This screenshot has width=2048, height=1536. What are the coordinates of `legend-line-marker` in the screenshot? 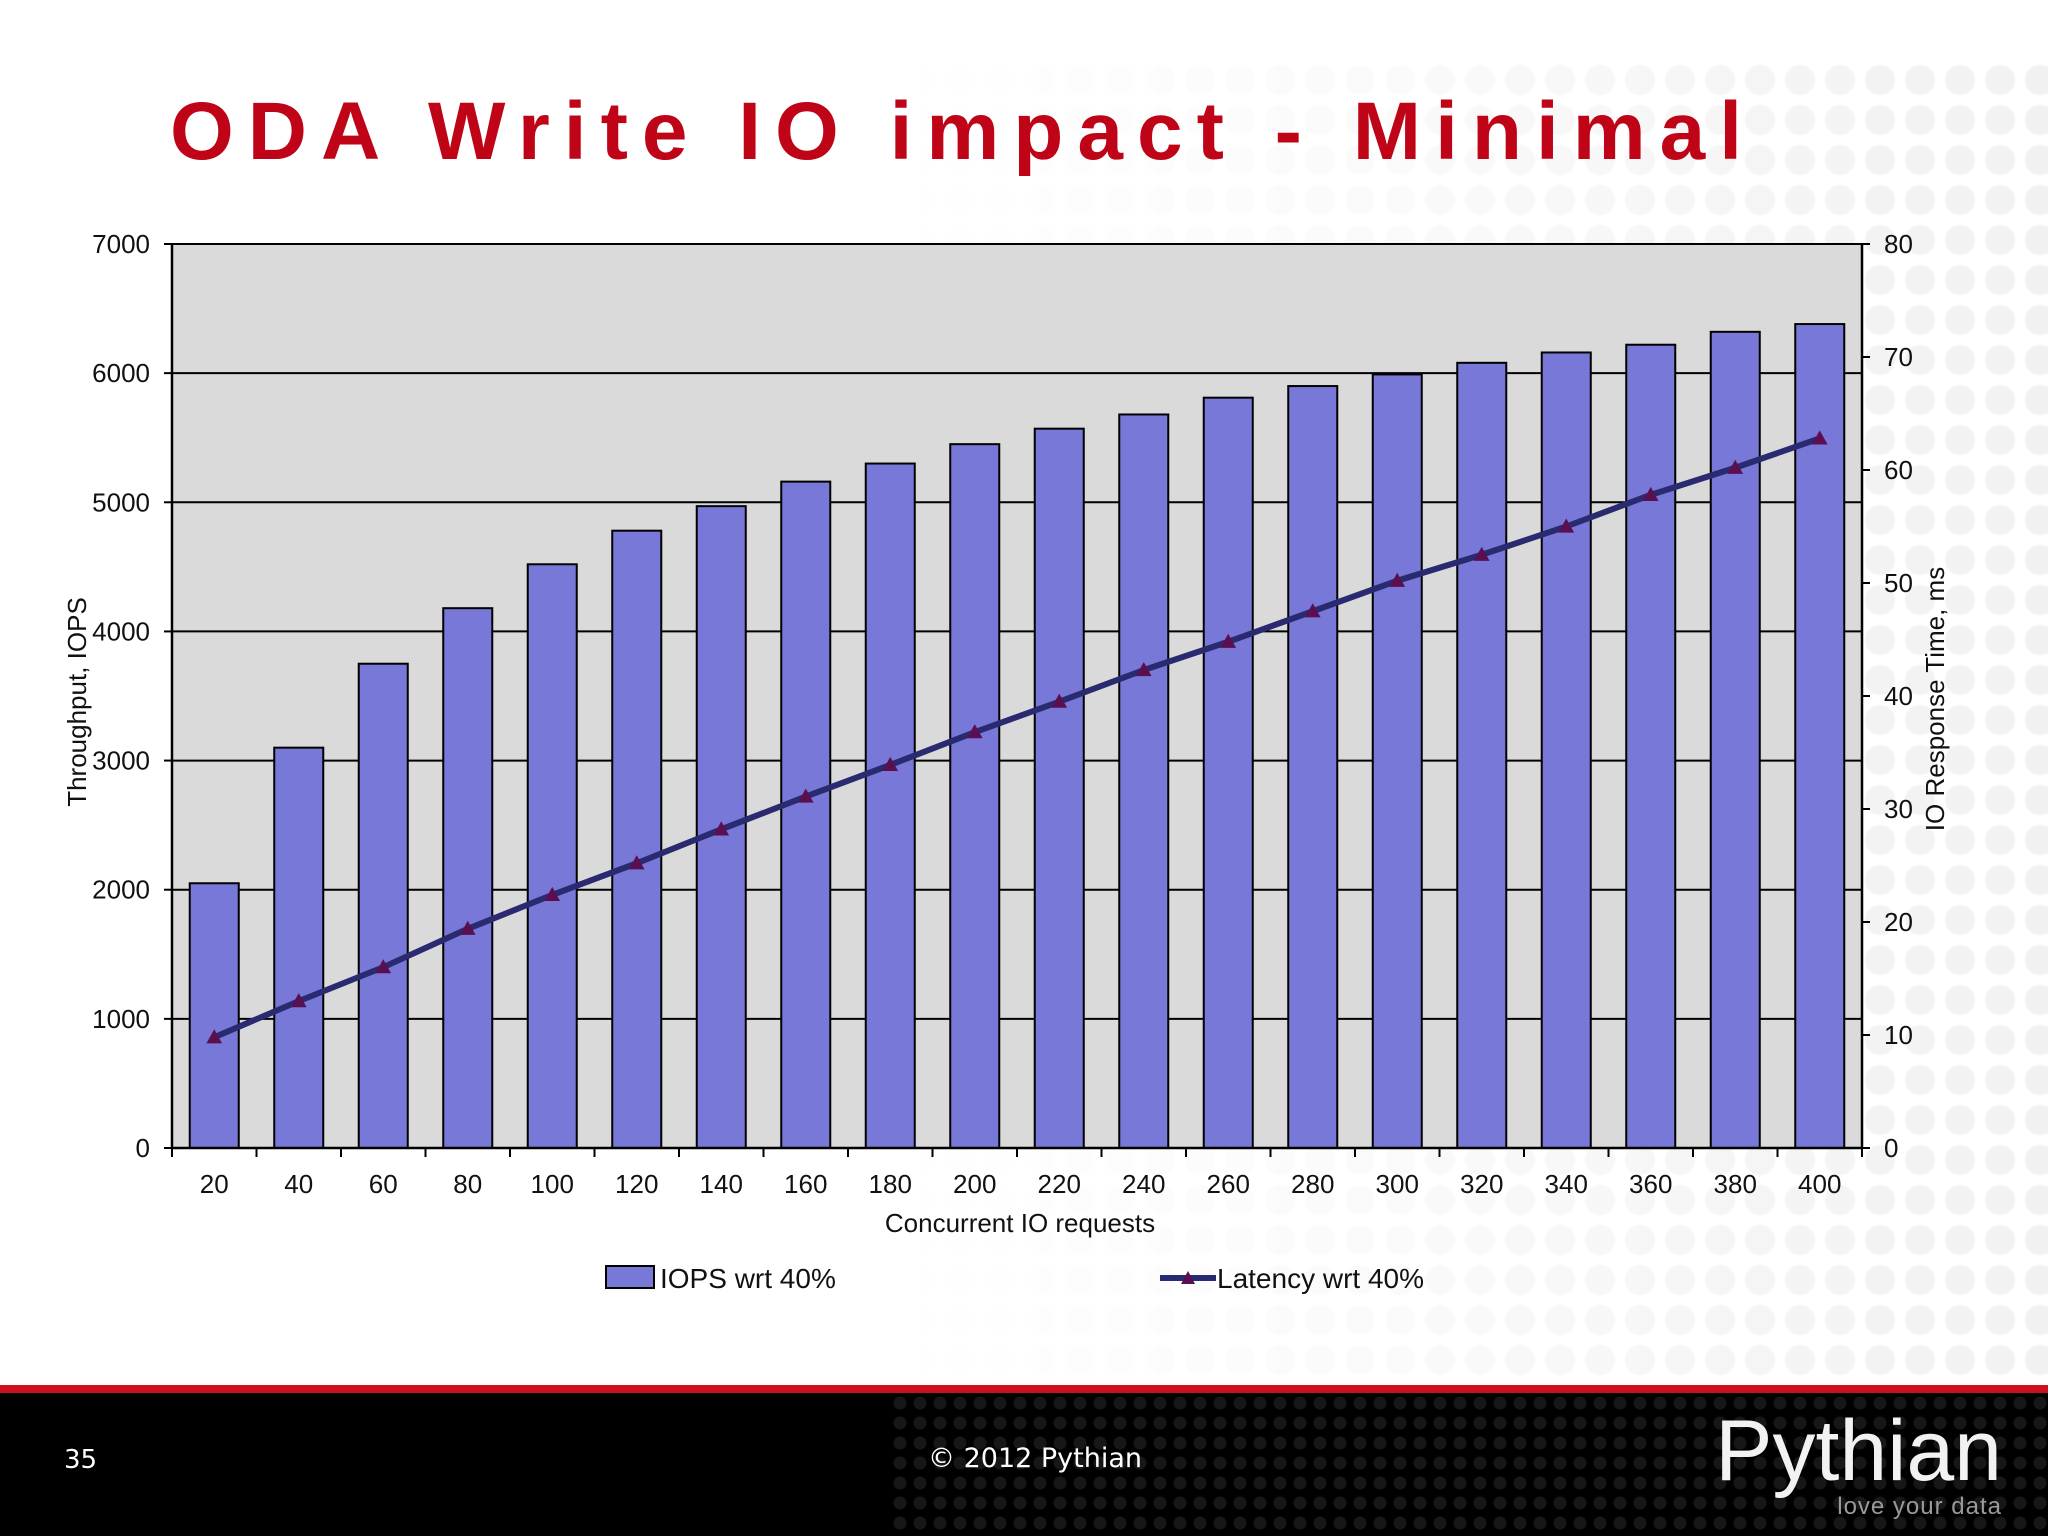 It's located at (1188, 1277).